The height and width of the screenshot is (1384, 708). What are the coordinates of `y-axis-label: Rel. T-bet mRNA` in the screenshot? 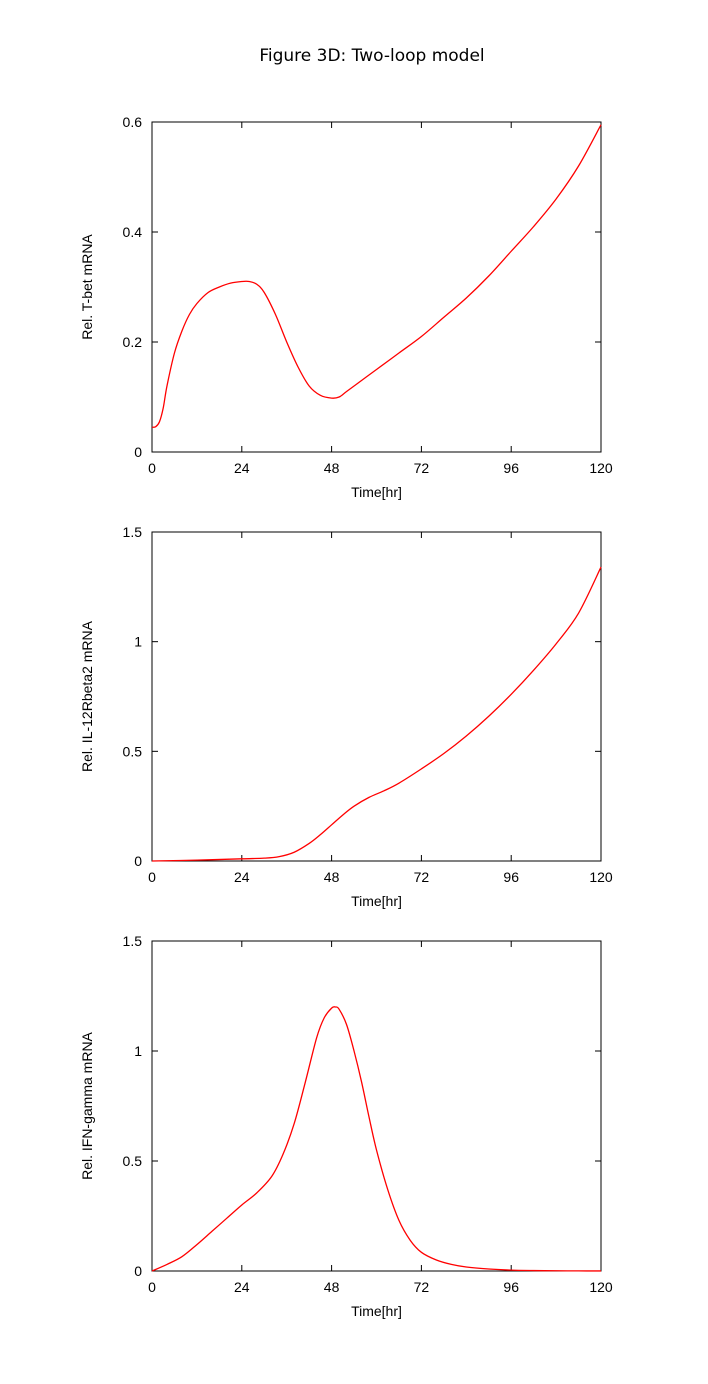 It's located at (87, 287).